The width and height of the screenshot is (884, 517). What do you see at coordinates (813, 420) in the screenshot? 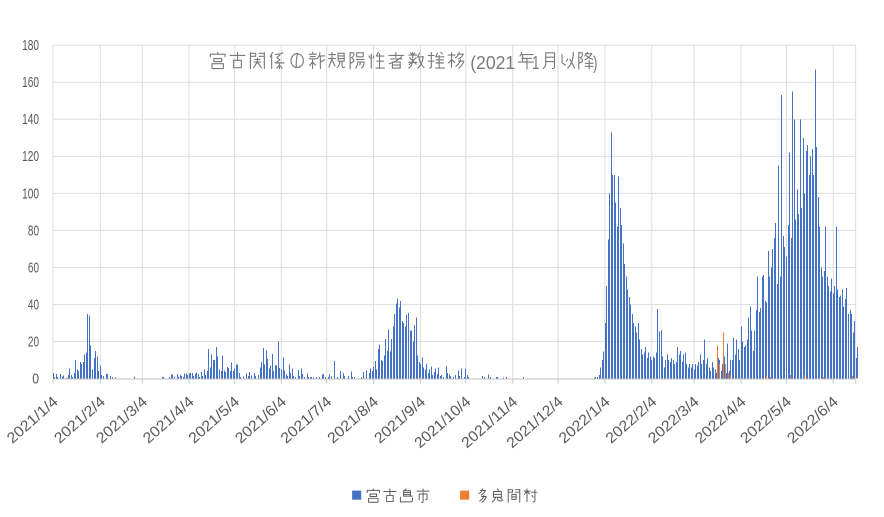
I see `svg-text: 2022/6/4` at bounding box center [813, 420].